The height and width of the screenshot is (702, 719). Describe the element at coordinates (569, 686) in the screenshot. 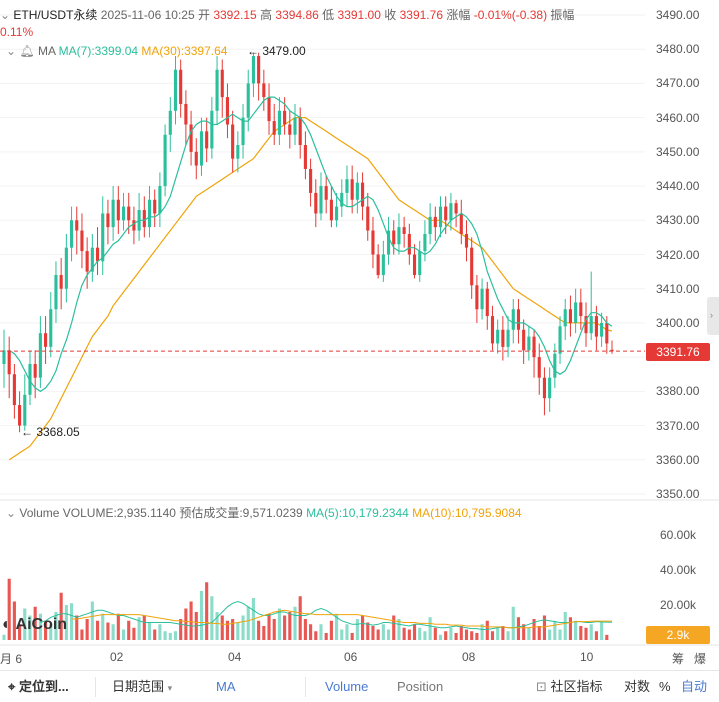

I see `indicators-button: ⊡ 社区指标` at that location.